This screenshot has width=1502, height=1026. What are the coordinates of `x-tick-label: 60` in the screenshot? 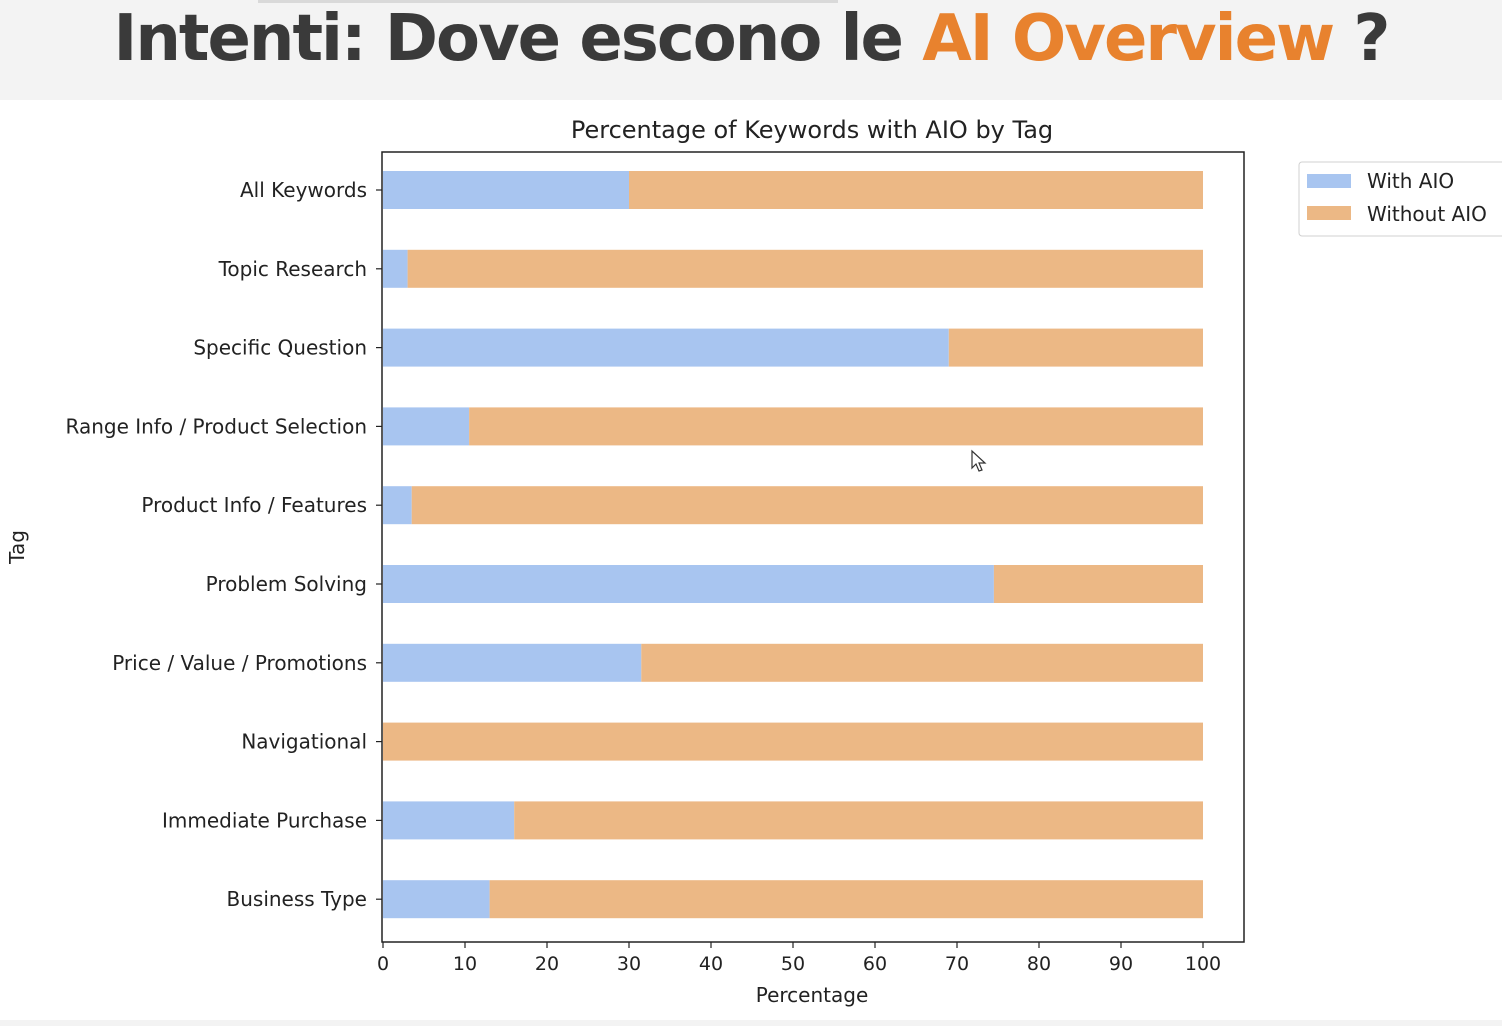 It's located at (875, 964).